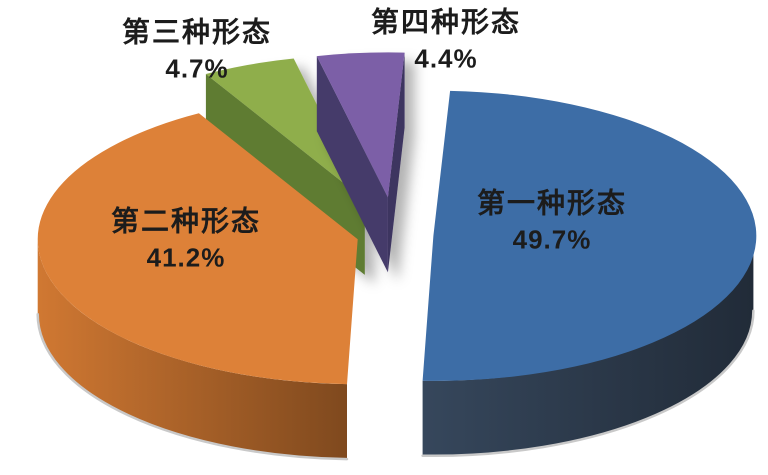 Image resolution: width=768 pixels, height=475 pixels. Describe the element at coordinates (186, 257) in the screenshot. I see `slice-percentage: 41.2%` at that location.